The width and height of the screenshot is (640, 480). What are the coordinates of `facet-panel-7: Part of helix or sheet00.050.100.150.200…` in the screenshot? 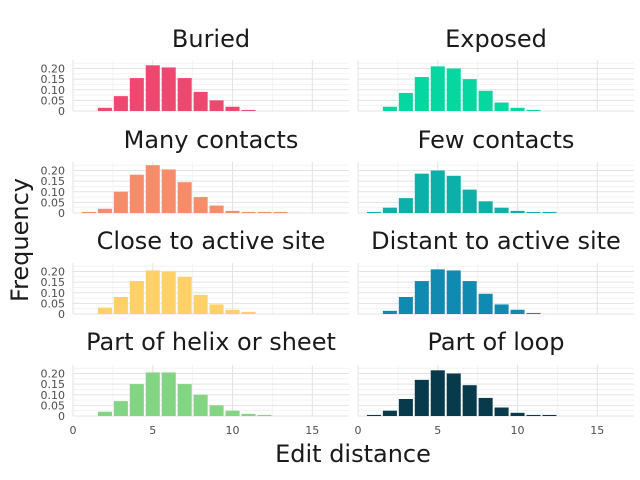 It's located at (195, 382).